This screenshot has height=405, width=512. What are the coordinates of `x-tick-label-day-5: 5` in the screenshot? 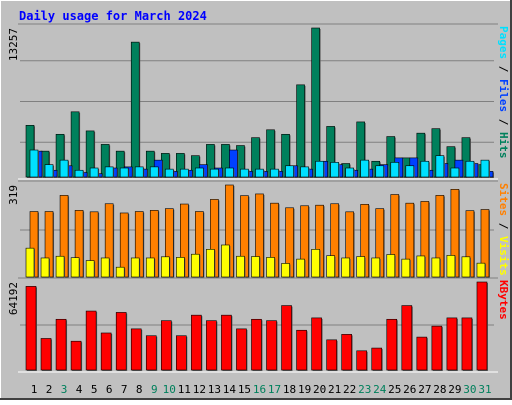 It's located at (94, 389).